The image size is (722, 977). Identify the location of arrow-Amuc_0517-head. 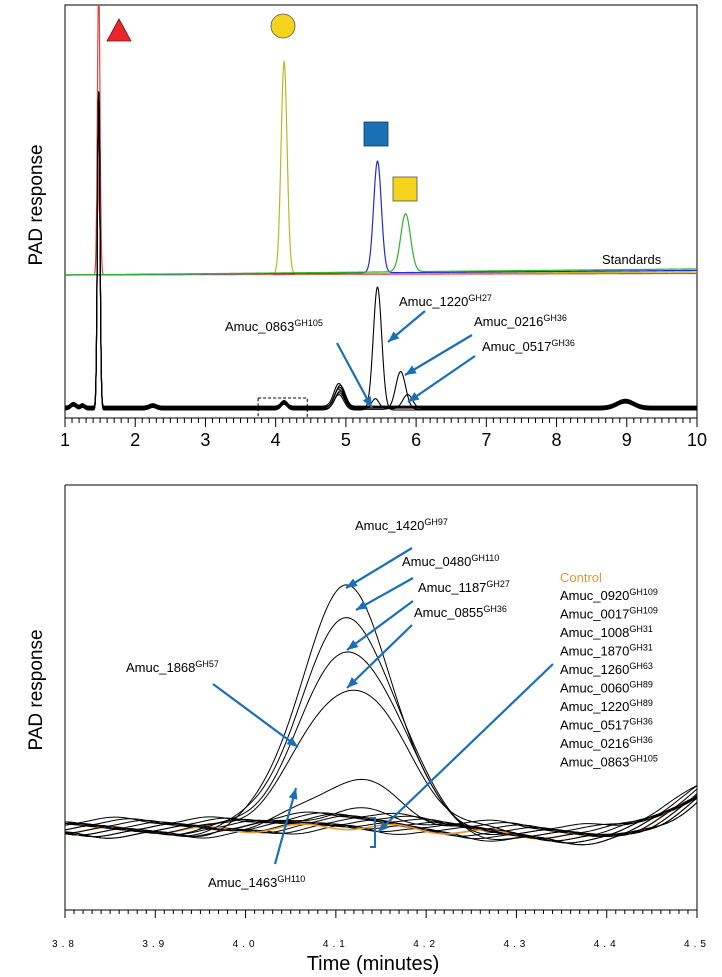
(414, 397).